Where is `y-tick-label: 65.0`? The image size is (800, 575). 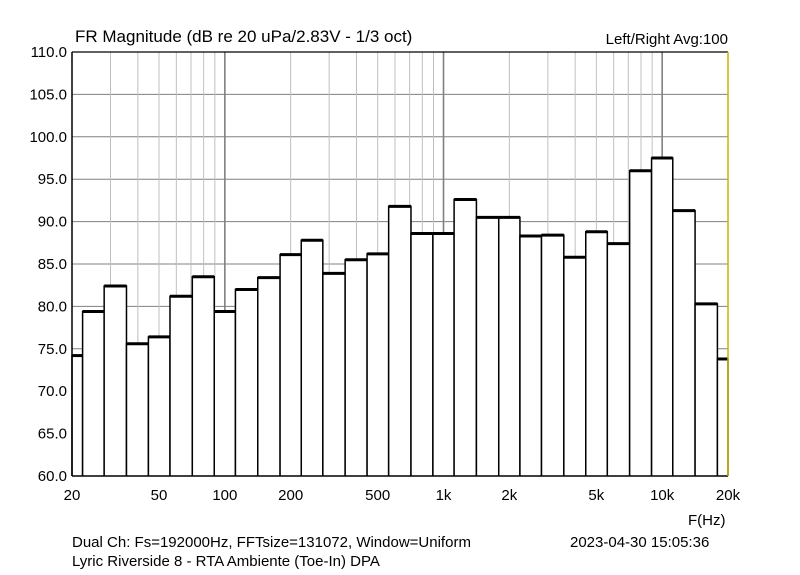 y-tick-label: 65.0 is located at coordinates (52, 434).